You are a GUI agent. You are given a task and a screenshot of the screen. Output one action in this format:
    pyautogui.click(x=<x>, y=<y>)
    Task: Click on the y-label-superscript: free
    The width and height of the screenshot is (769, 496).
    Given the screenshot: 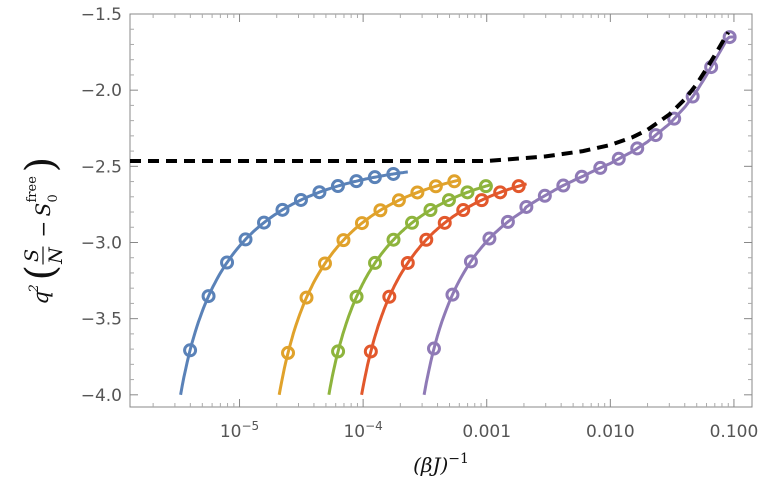 What is the action you would take?
    pyautogui.click(x=32, y=189)
    